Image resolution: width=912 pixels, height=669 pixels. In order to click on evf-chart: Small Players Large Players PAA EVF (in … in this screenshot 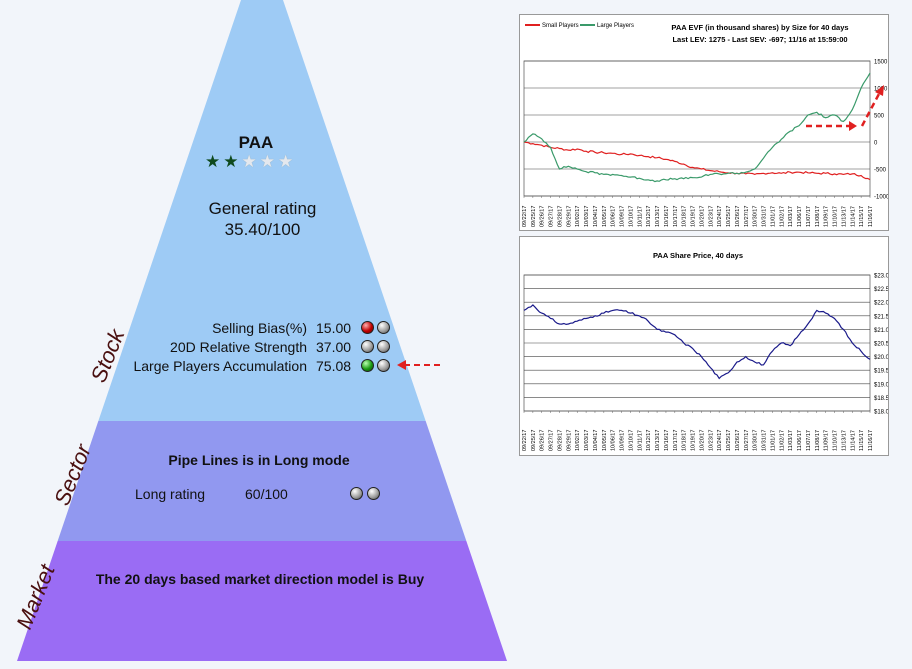, I will do `click(706, 125)`.